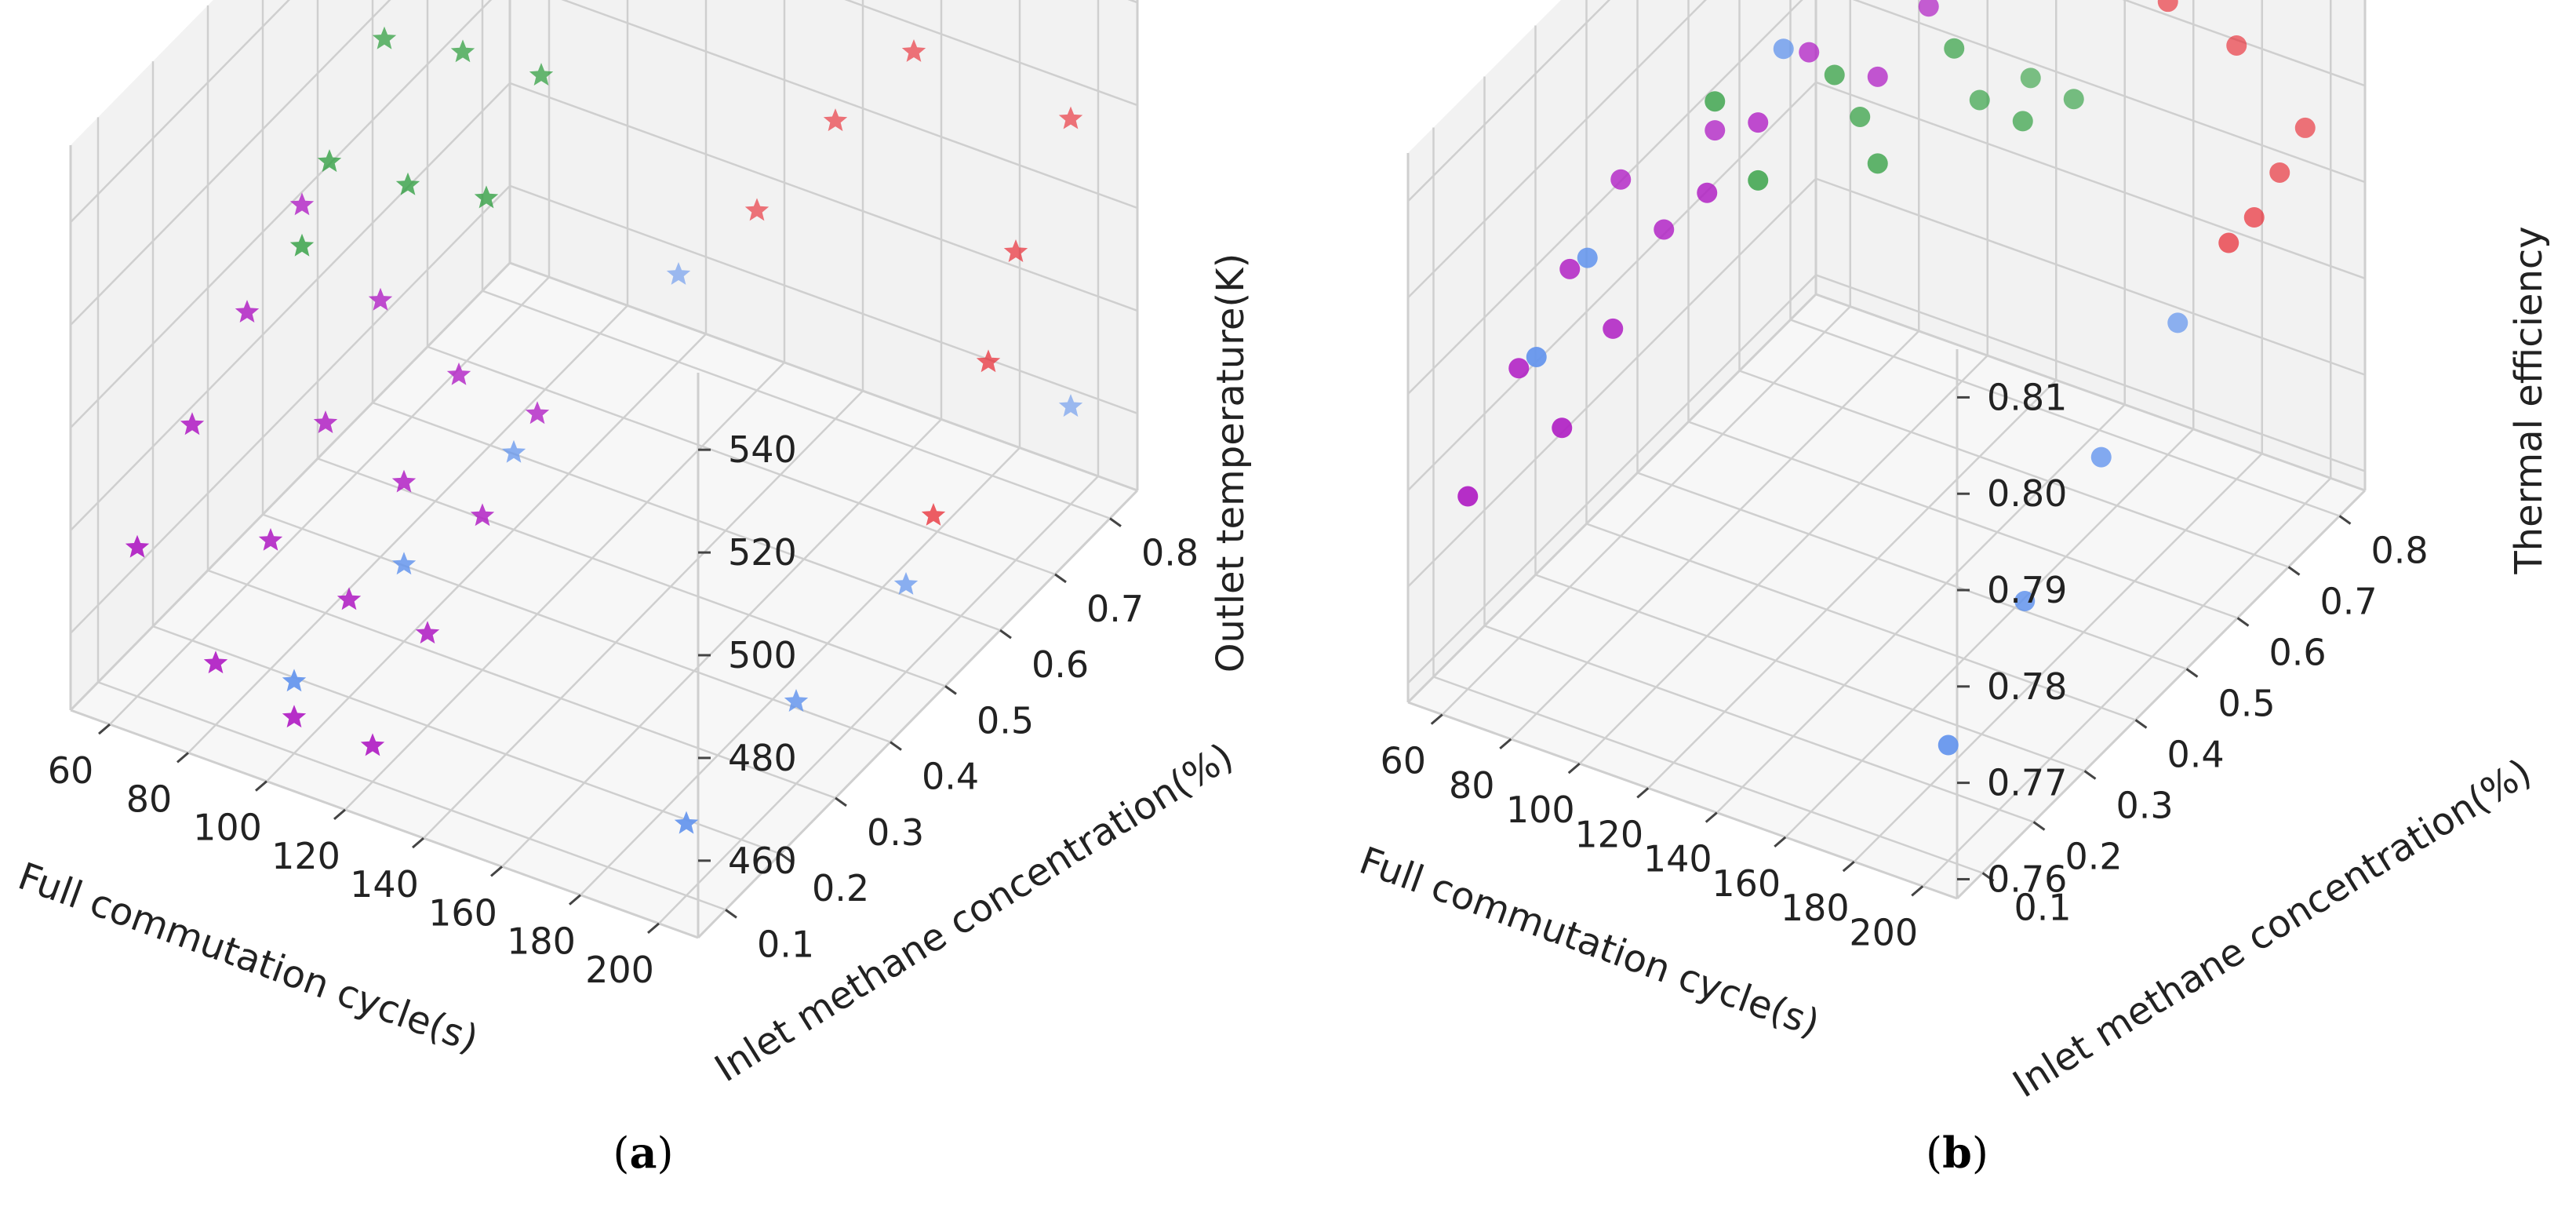 The image size is (2576, 1210). I want to click on y-tick-label: 0.6, so click(1060, 664).